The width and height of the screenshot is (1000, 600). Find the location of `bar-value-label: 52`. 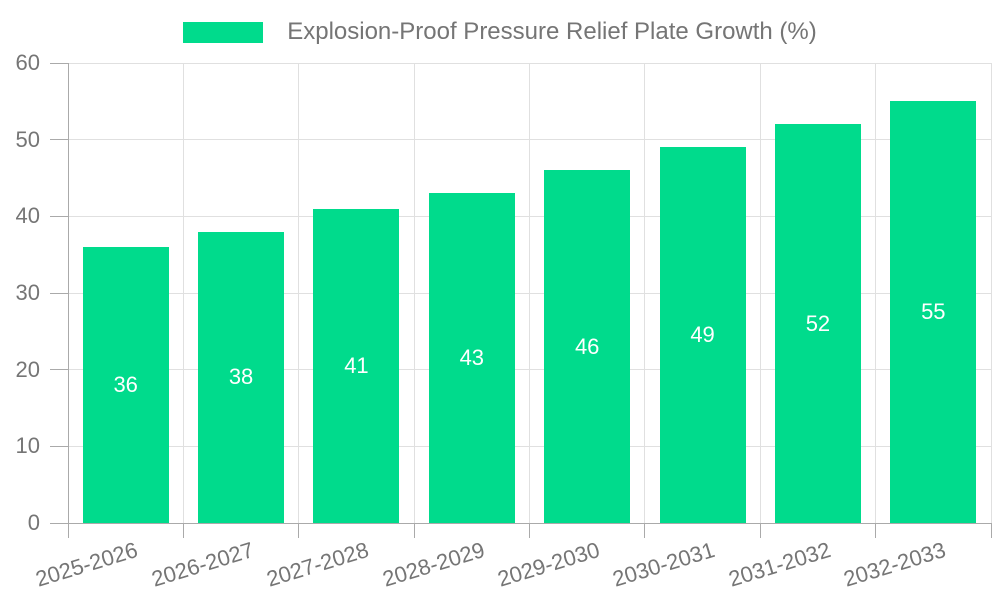

bar-value-label: 52 is located at coordinates (818, 323).